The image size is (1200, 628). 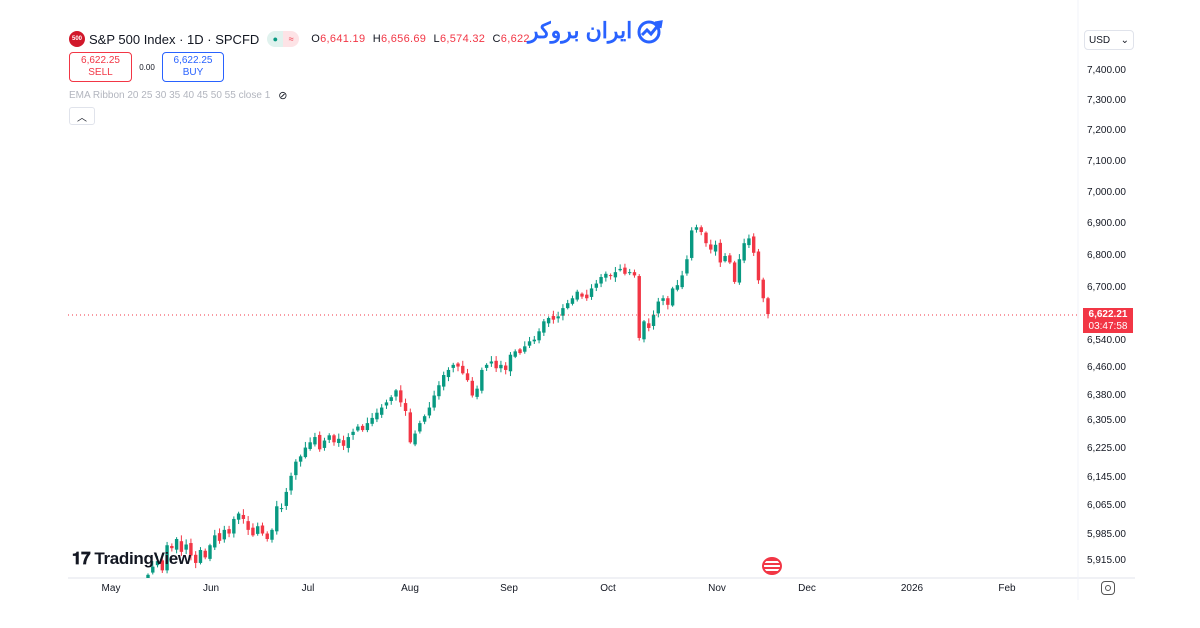 I want to click on price-tick-label: 6,305.00, so click(x=1106, y=421).